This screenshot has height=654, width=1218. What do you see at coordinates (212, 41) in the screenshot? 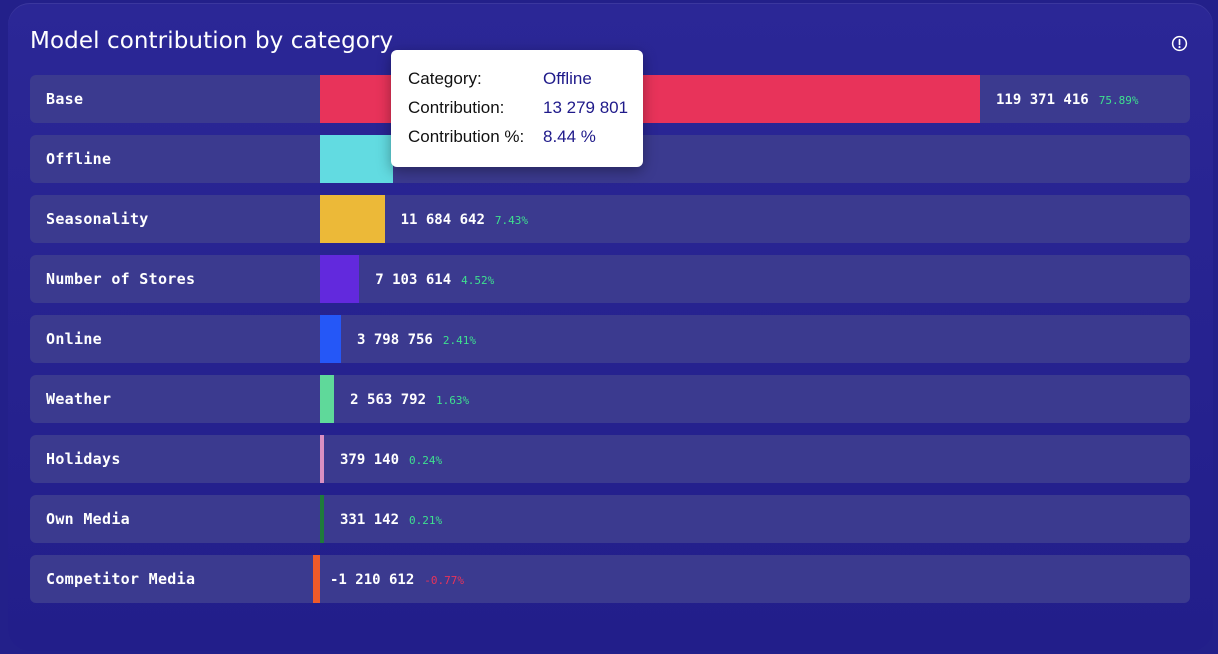
I see `panel-title: Model contribution by category` at bounding box center [212, 41].